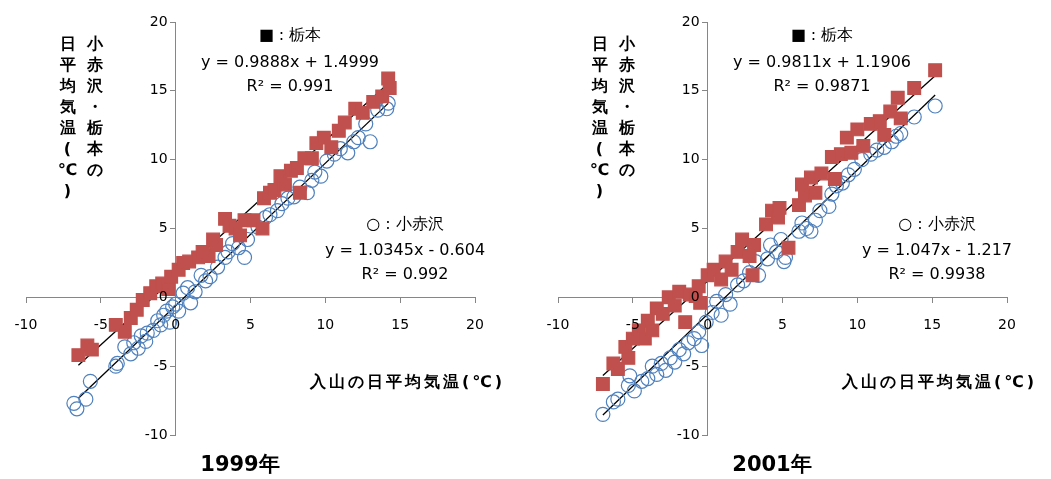 The image size is (1051, 479). I want to click on annotation: R² = 0.991, so click(290, 85).